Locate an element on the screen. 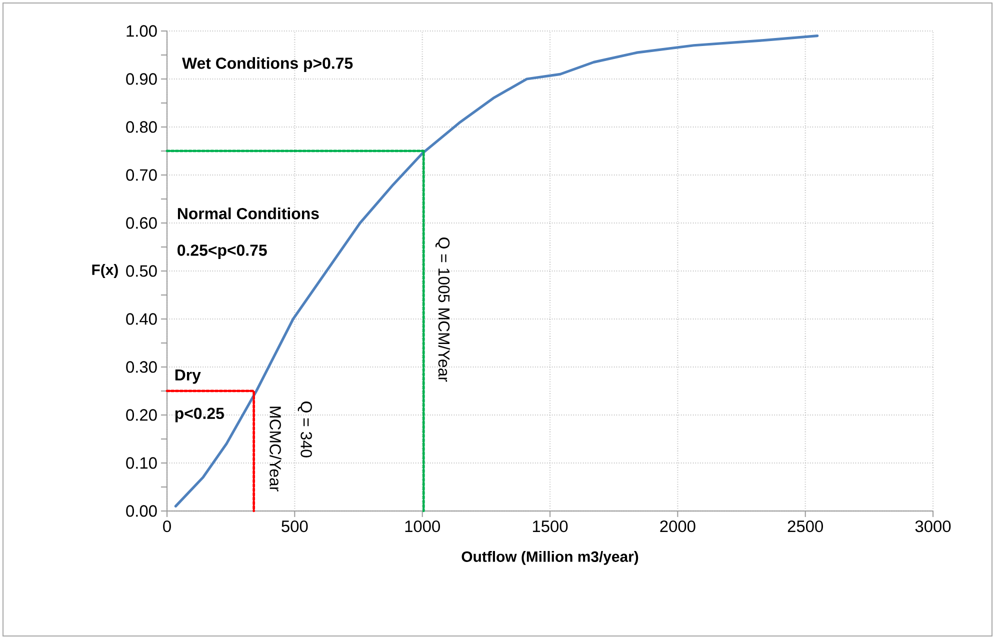 Image resolution: width=995 pixels, height=639 pixels. x-tick-label: 1500 is located at coordinates (550, 526).